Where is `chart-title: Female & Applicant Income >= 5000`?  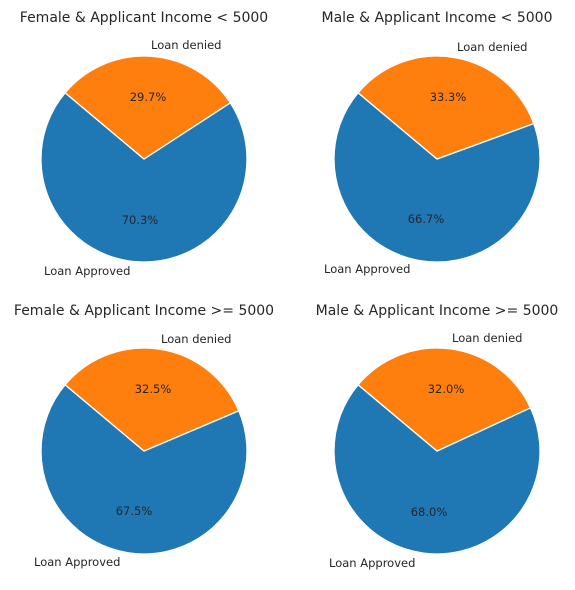
chart-title: Female & Applicant Income >= 5000 is located at coordinates (144, 311).